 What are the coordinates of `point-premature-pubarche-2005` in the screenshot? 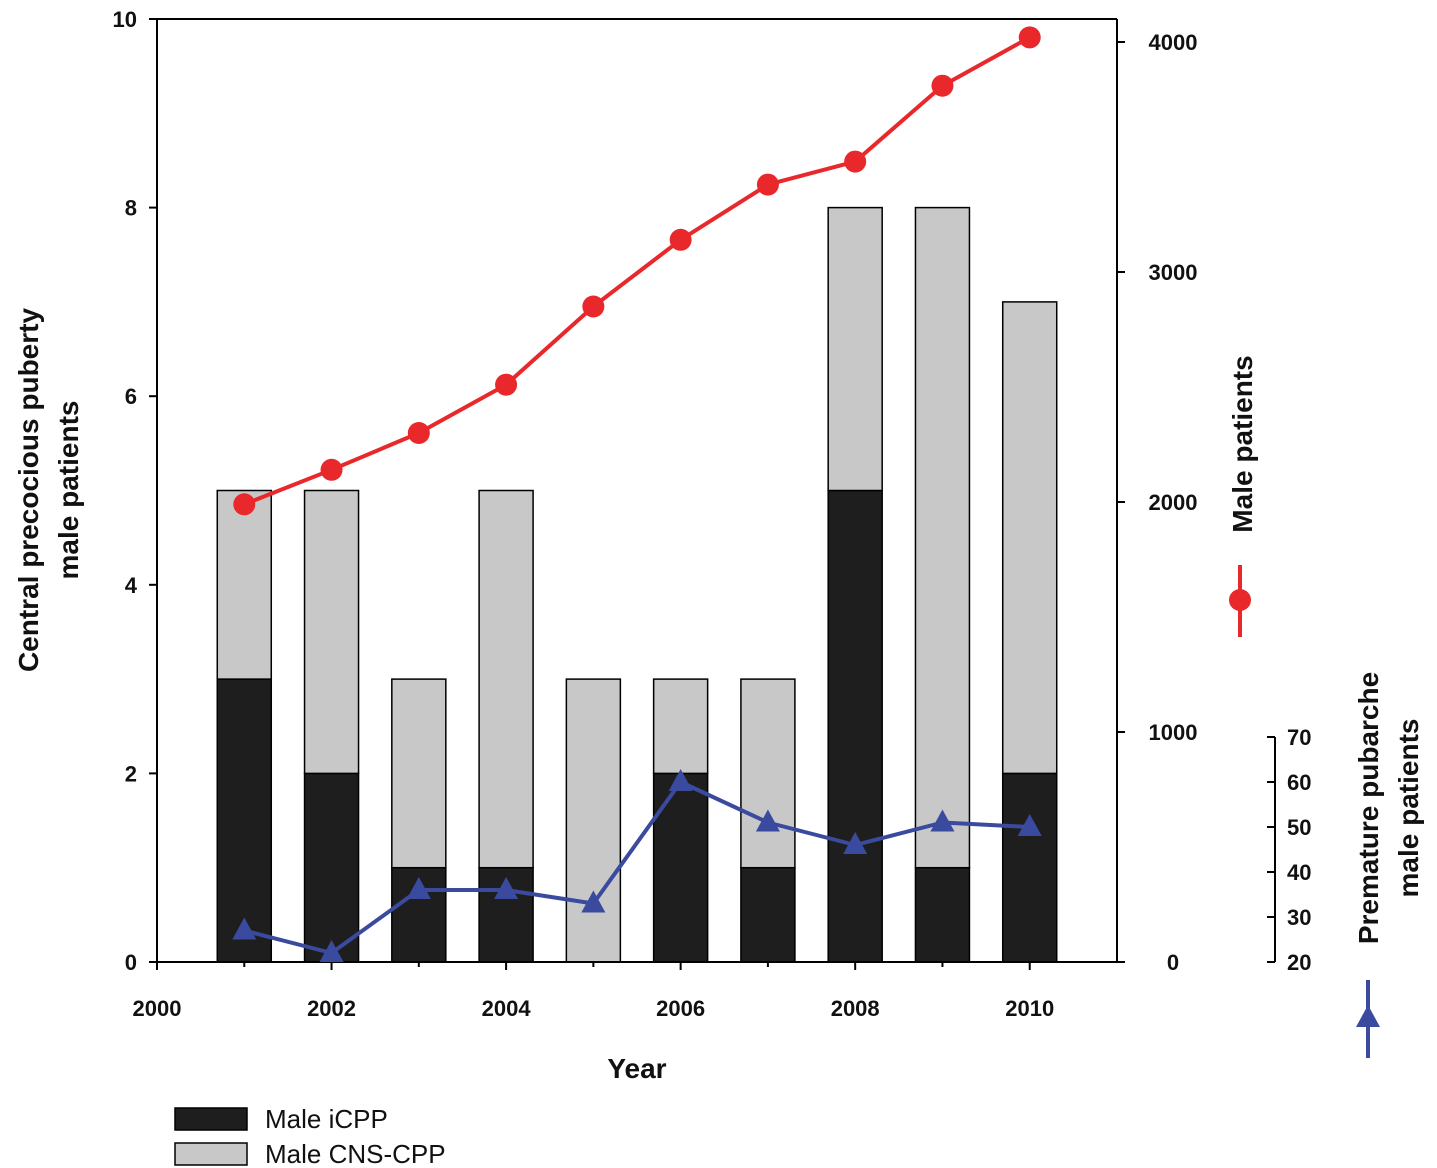 It's located at (593, 901).